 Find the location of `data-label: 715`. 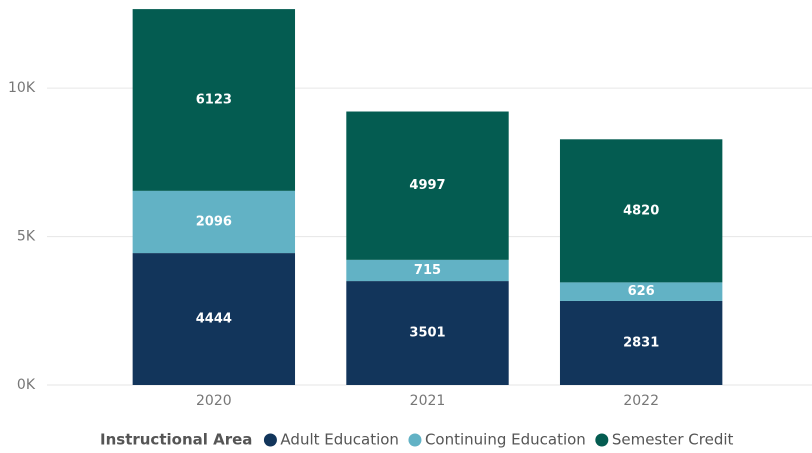

data-label: 715 is located at coordinates (427, 270).